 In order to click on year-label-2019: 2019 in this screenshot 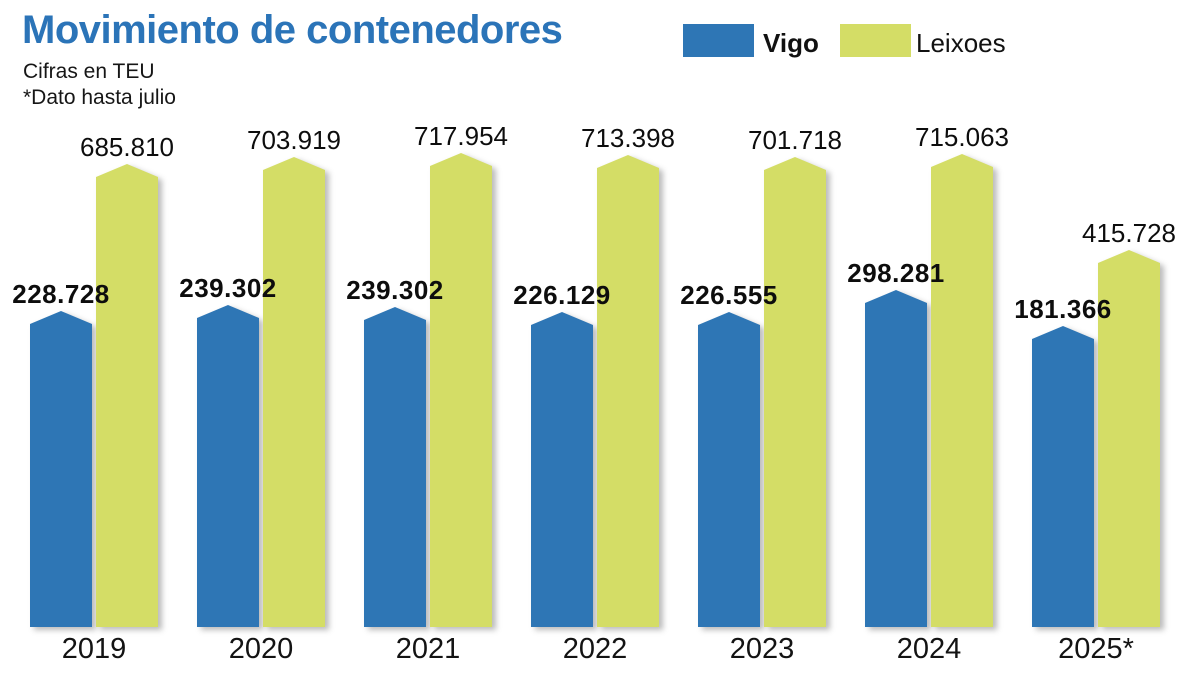, I will do `click(94, 649)`.